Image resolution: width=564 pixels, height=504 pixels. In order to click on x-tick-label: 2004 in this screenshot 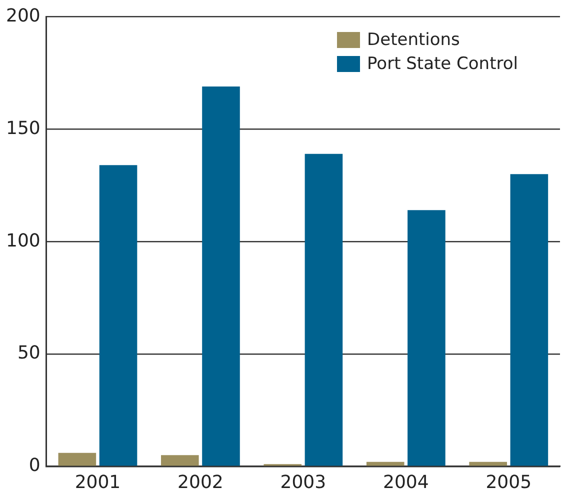, I will do `click(406, 482)`.